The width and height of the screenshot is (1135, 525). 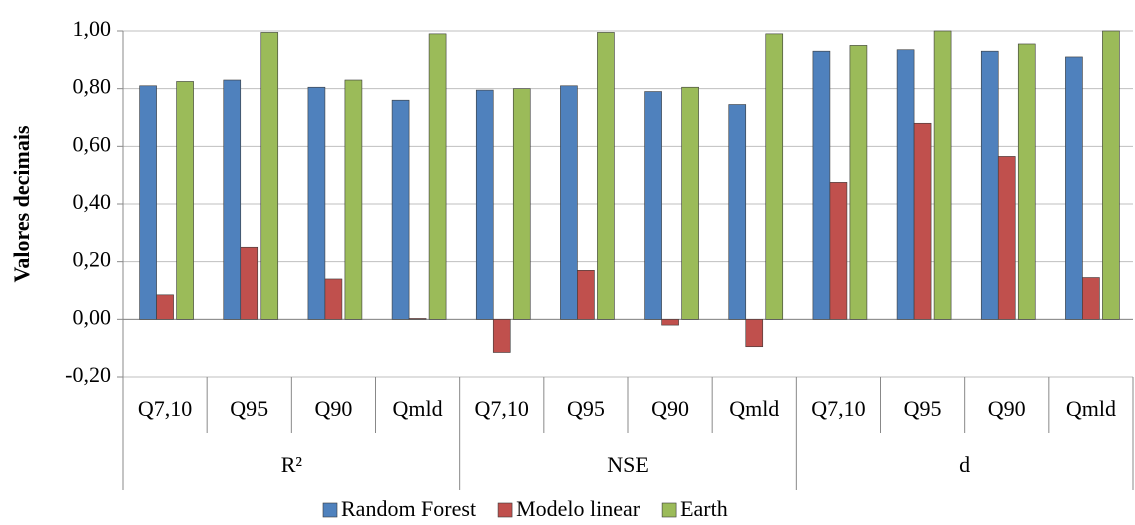 What do you see at coordinates (964, 464) in the screenshot?
I see `category-group-label: d` at bounding box center [964, 464].